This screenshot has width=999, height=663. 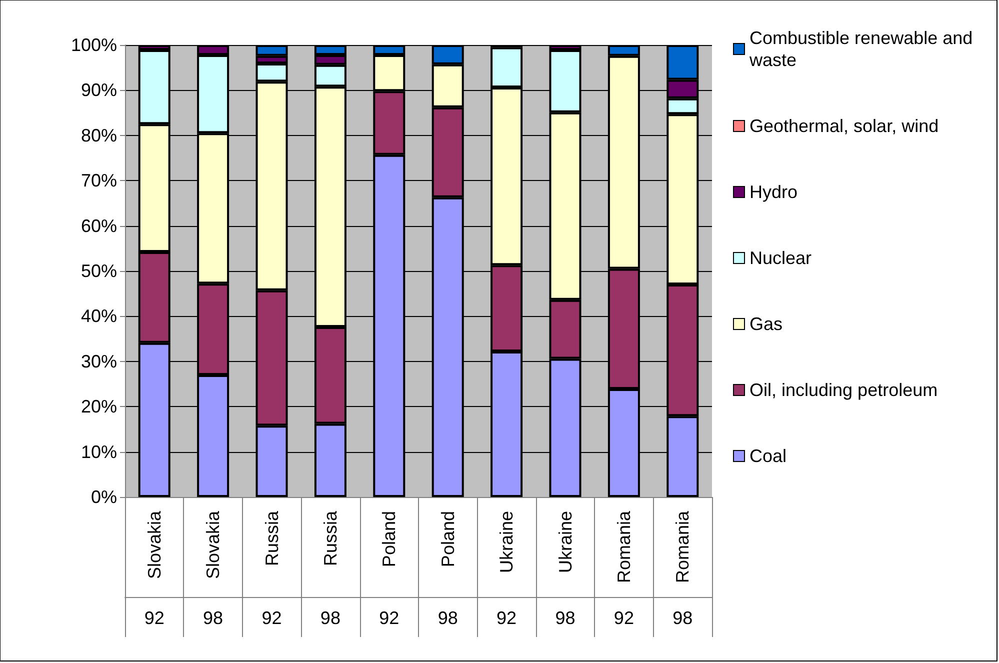 What do you see at coordinates (98, 316) in the screenshot?
I see `y-tick-label: 40%` at bounding box center [98, 316].